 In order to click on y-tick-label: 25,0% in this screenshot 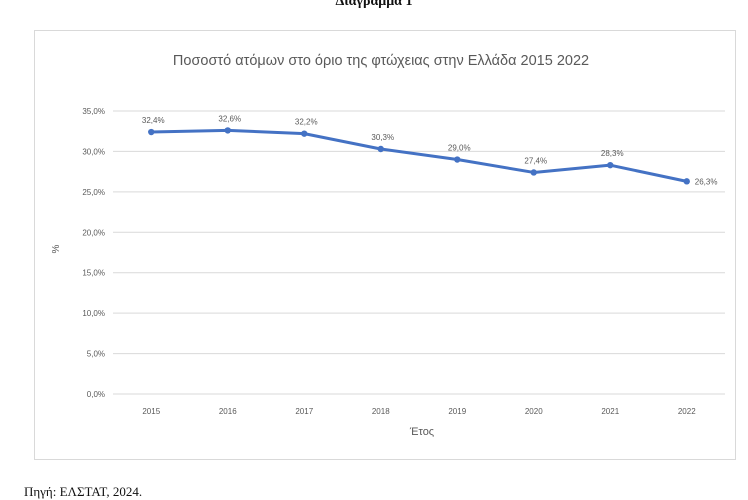, I will do `click(93, 192)`.